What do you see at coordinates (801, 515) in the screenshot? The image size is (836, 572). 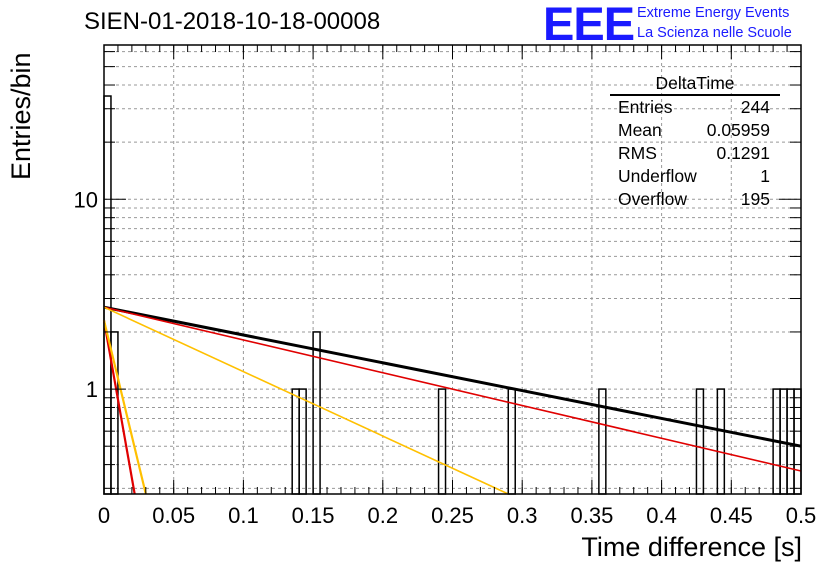 I see `x-tick-label: 0.5` at bounding box center [801, 515].